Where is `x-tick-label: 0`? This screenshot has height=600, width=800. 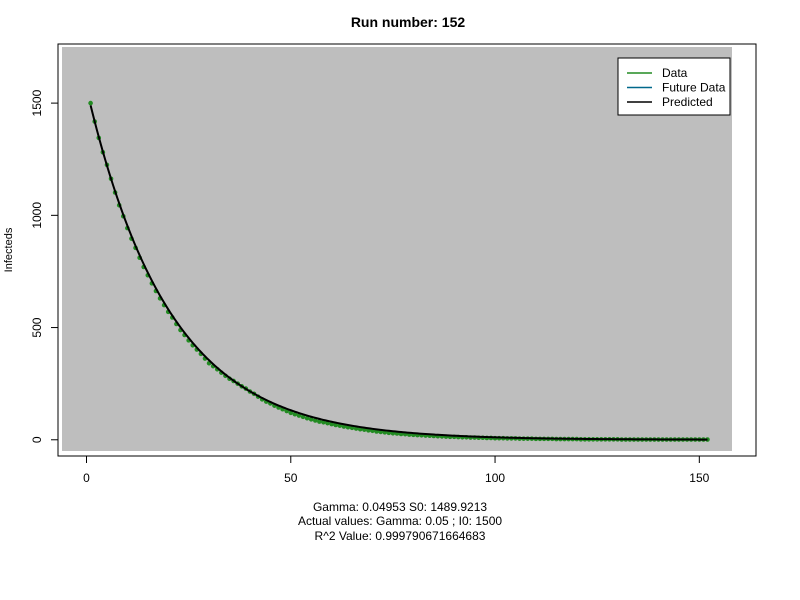
x-tick-label: 0 is located at coordinates (86, 478).